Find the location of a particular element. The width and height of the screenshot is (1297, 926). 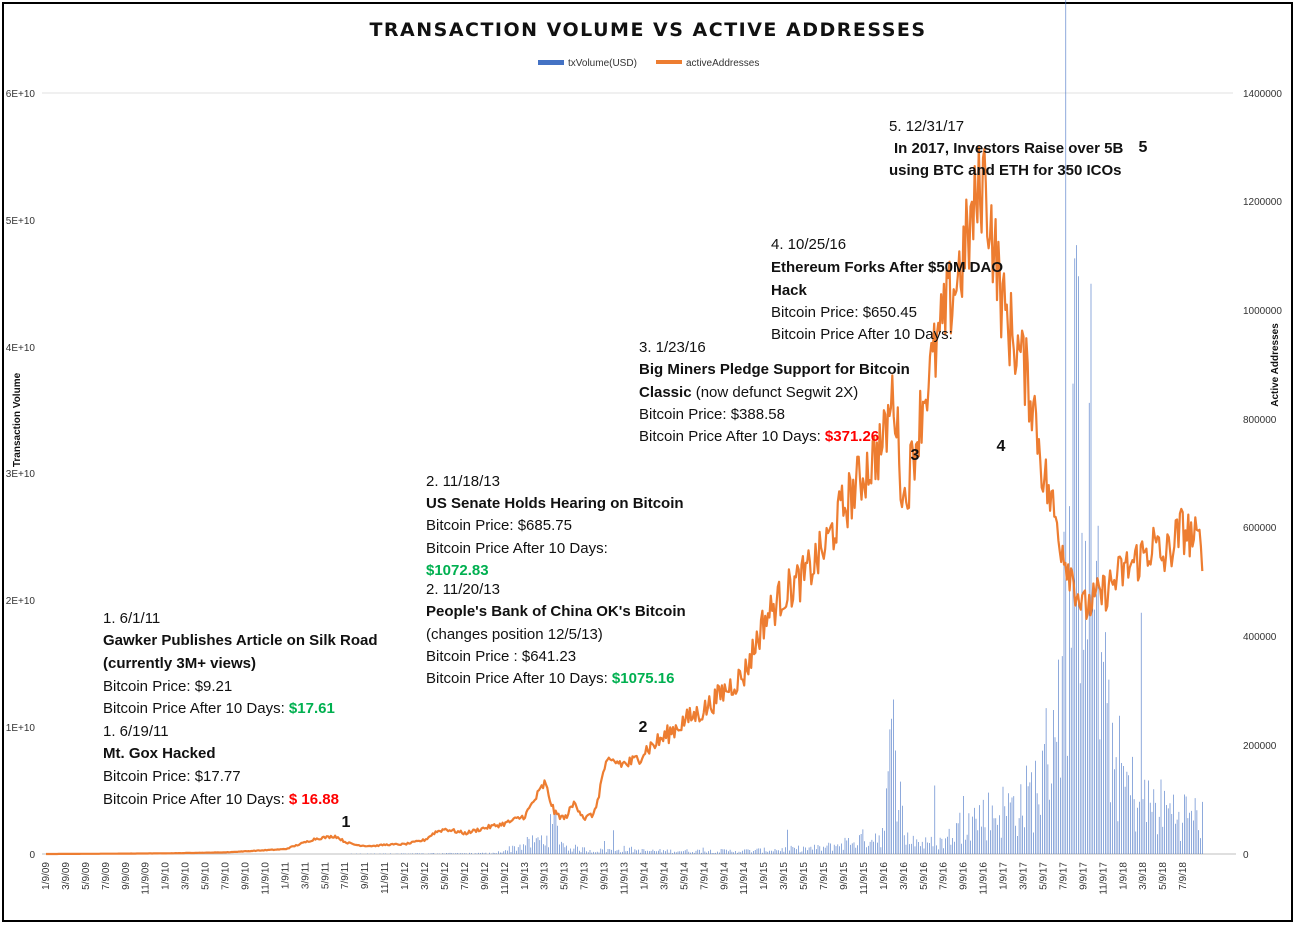

x-tick-label: 3/9/10 is located at coordinates (186, 876).